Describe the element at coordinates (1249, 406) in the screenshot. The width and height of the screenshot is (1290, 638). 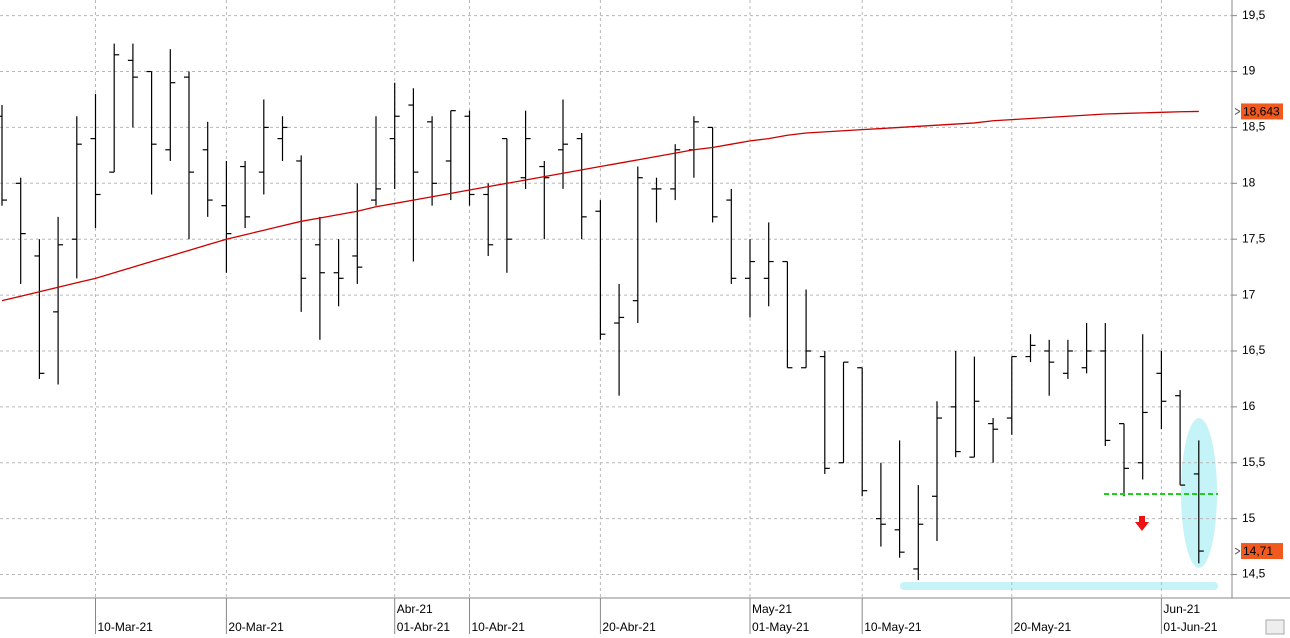
I see `y-tick-label: 16` at that location.